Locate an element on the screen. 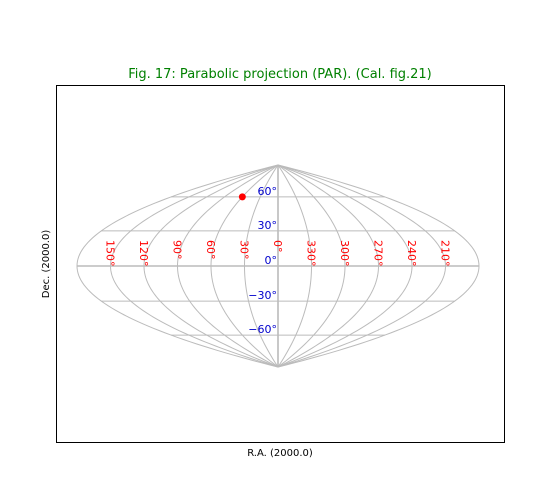  dec-tick-label: −30° is located at coordinates (262, 295).